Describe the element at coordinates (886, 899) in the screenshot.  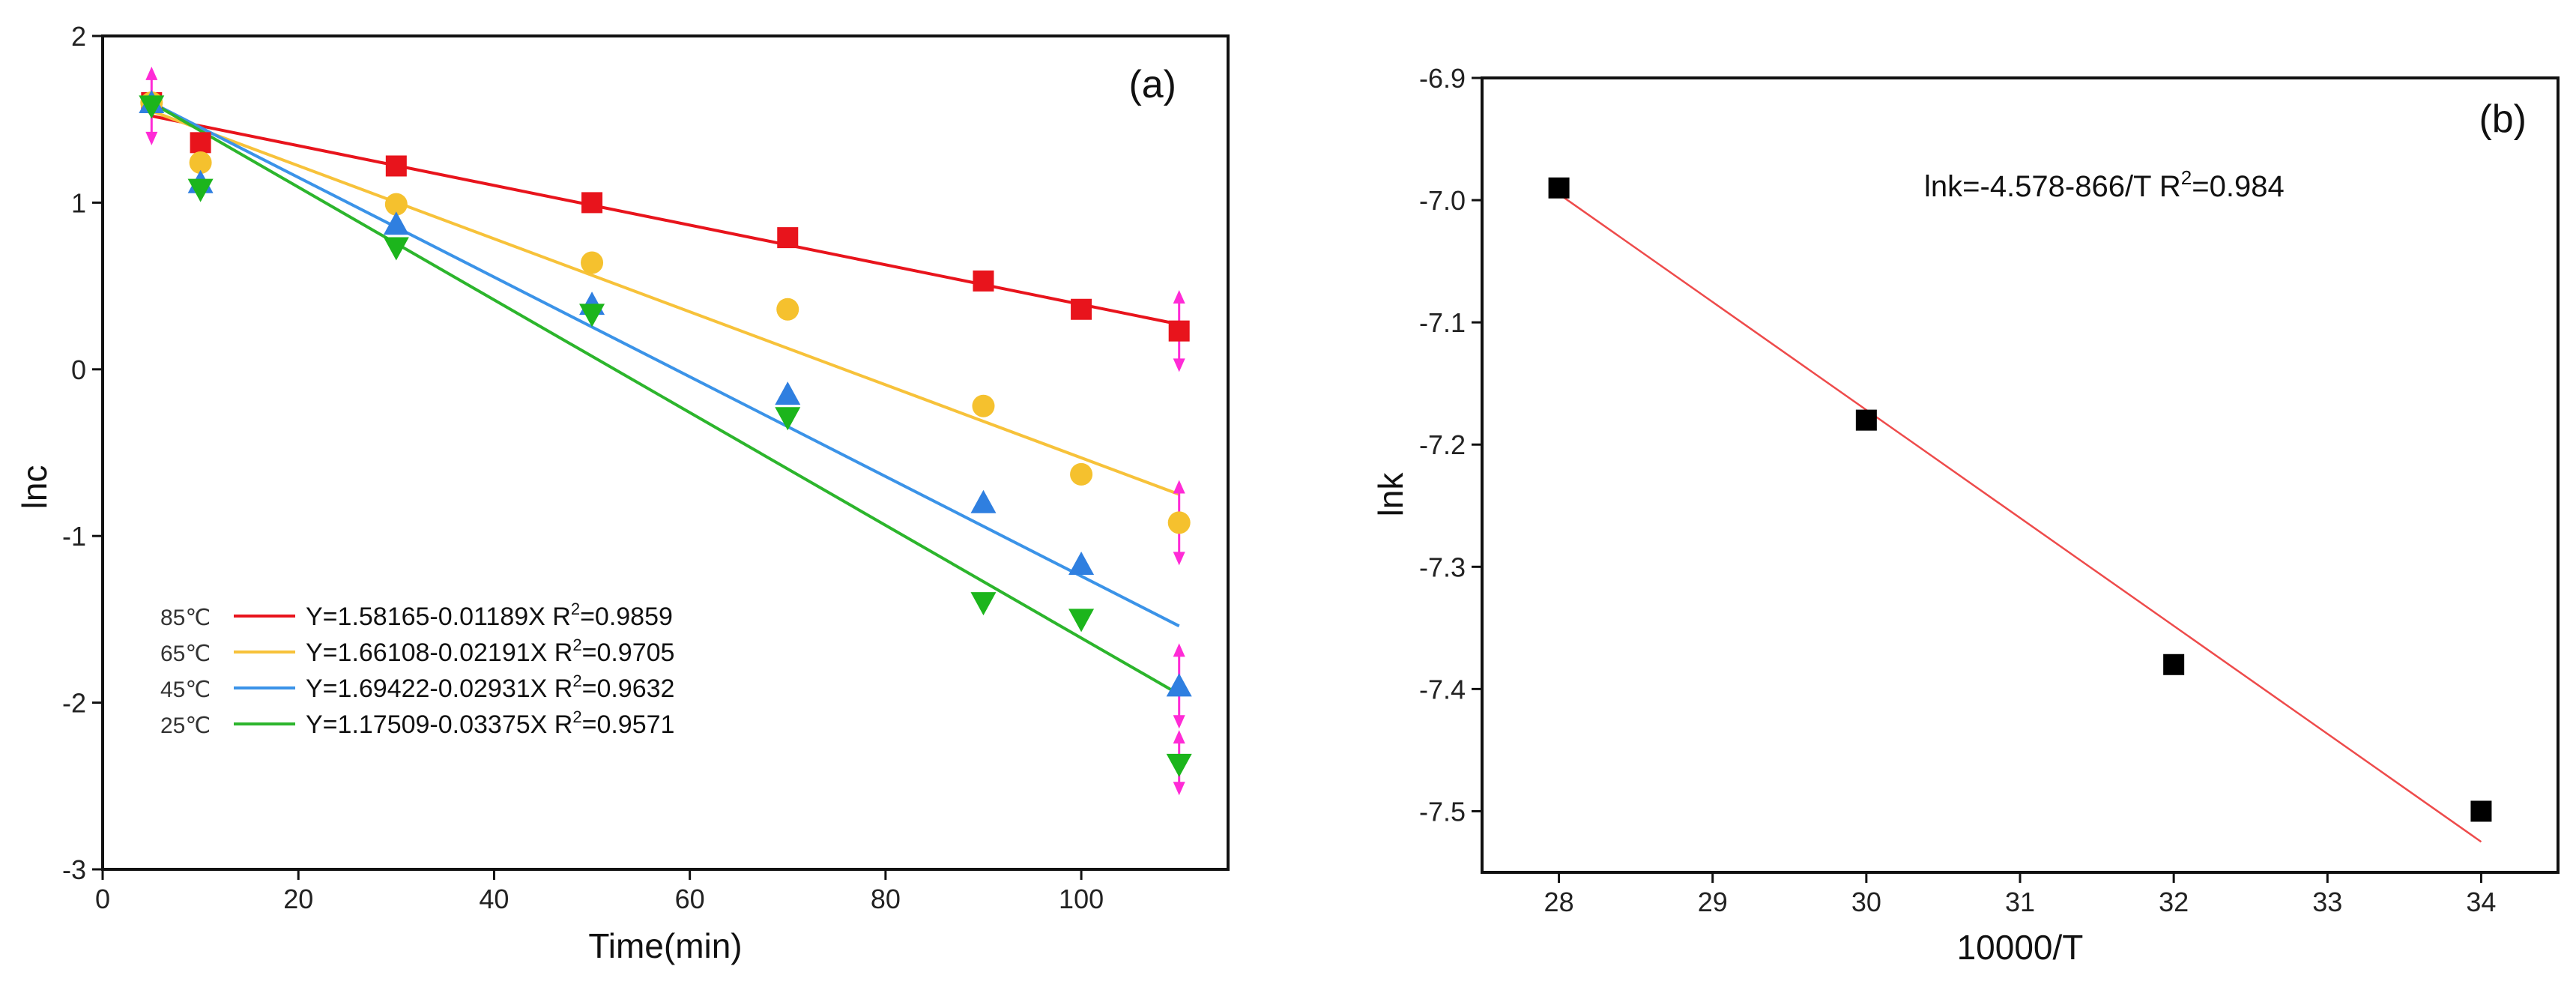
I see `x-tick-label: 80` at that location.